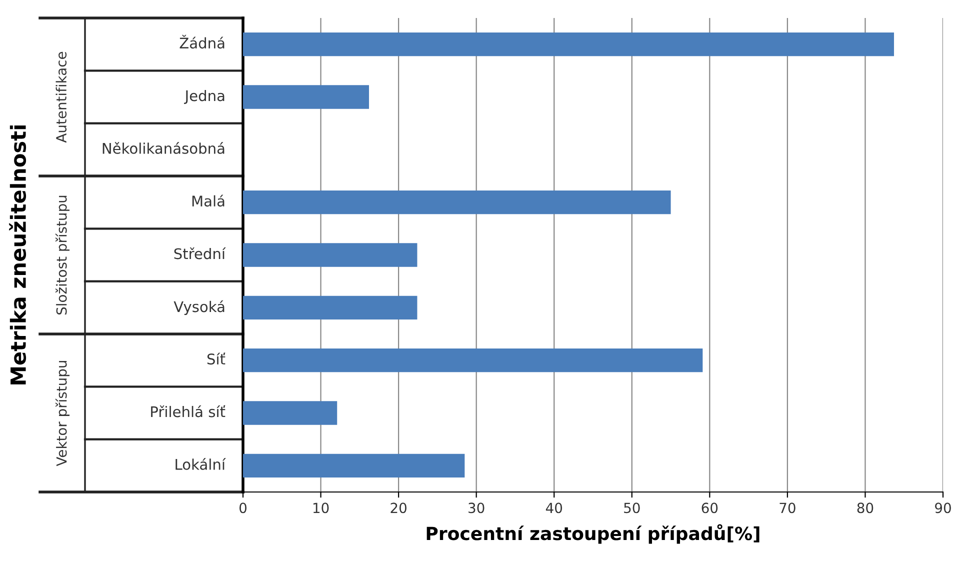 This screenshot has height=562, width=957. What do you see at coordinates (554, 508) in the screenshot?
I see `x-tick-label: 40` at bounding box center [554, 508].